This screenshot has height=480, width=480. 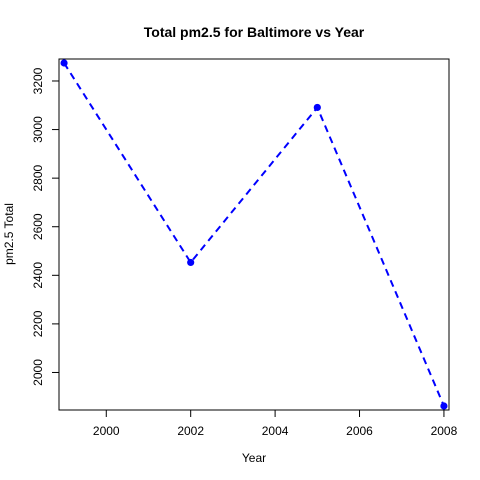 I want to click on x-tick-label: 2008, so click(x=444, y=431).